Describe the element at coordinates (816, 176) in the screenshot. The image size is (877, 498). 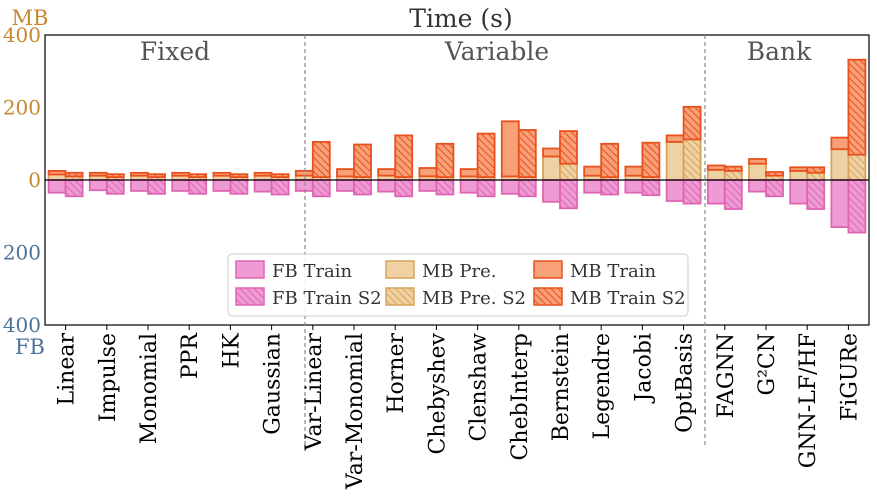
I see `bar-mb-pre-s2-gnn-lf-hf` at that location.